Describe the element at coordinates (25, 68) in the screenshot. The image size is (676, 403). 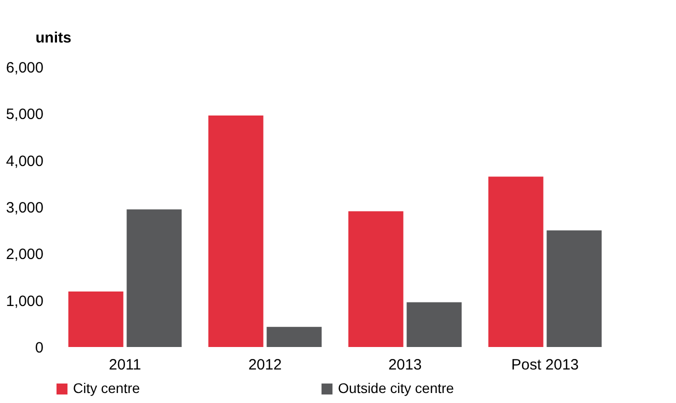
I see `y-tick-label: 6,000` at that location.